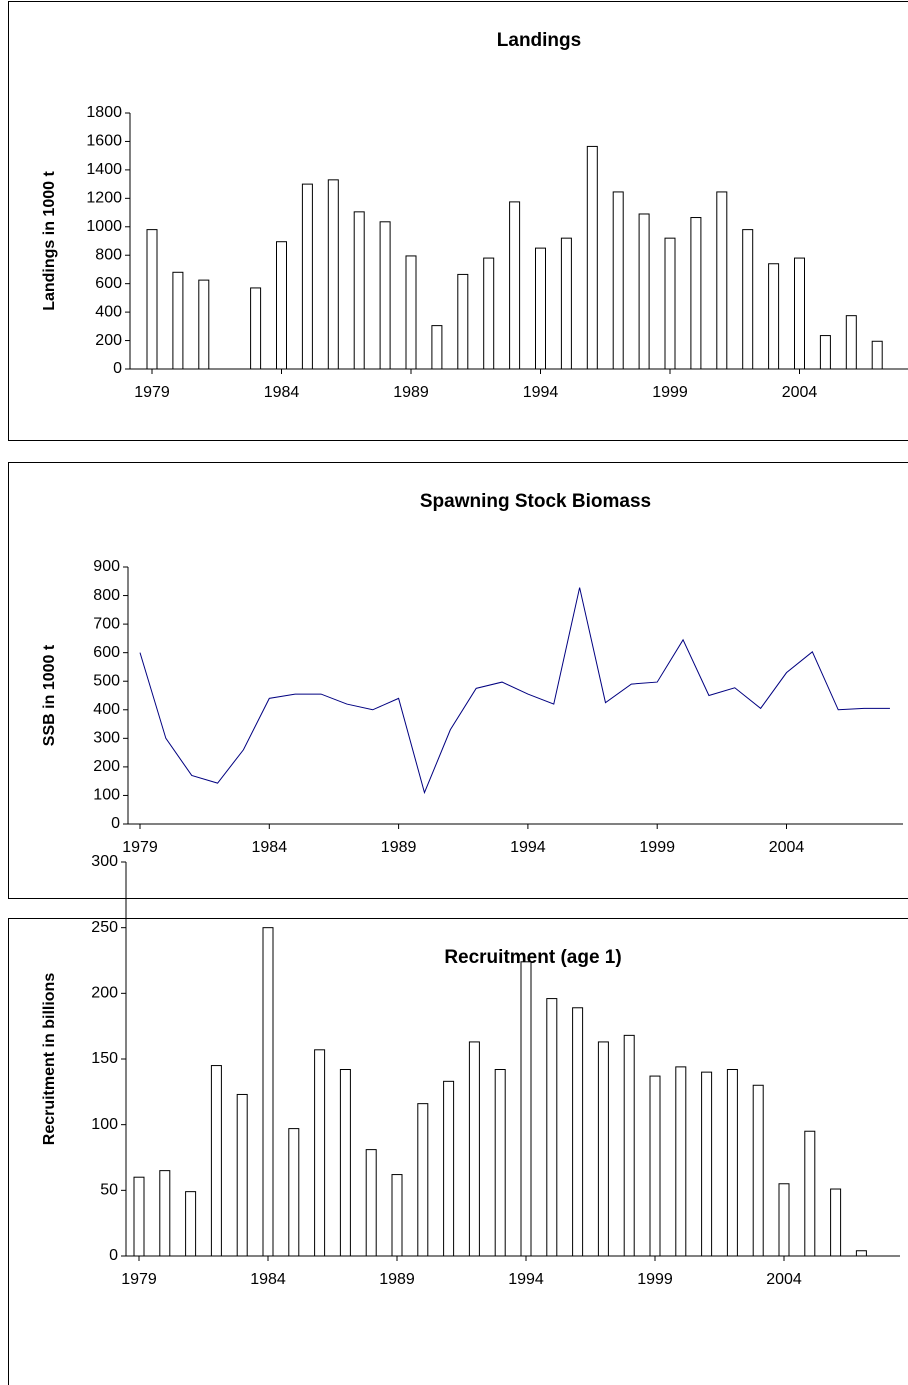  I want to click on chart-title: Spawning Stock Biomass, so click(535, 501).